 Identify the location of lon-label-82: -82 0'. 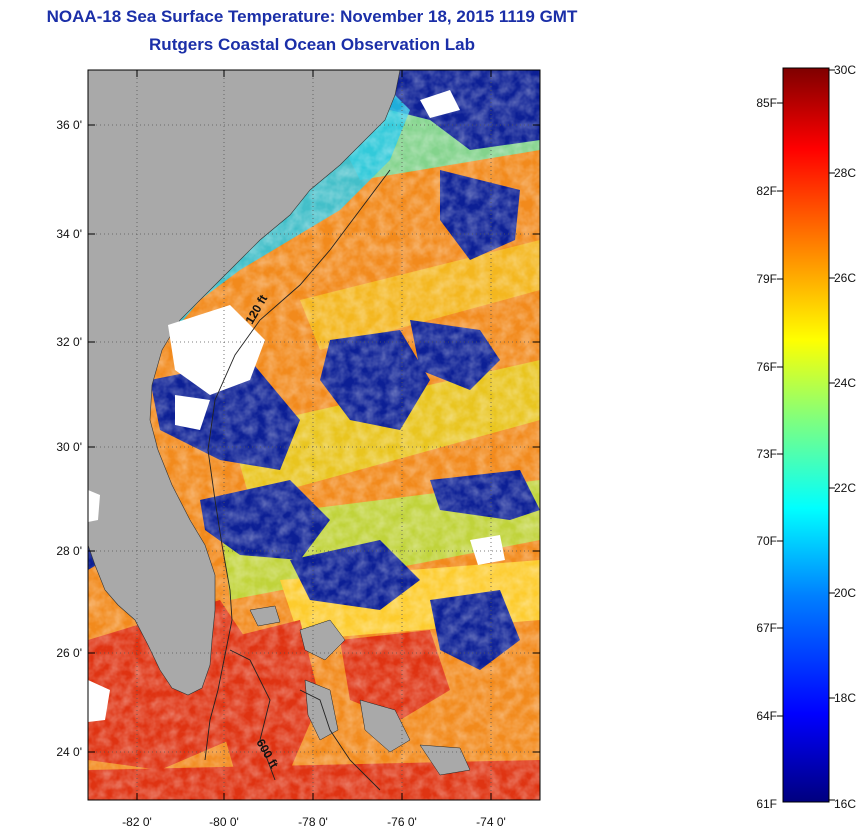
(137, 822).